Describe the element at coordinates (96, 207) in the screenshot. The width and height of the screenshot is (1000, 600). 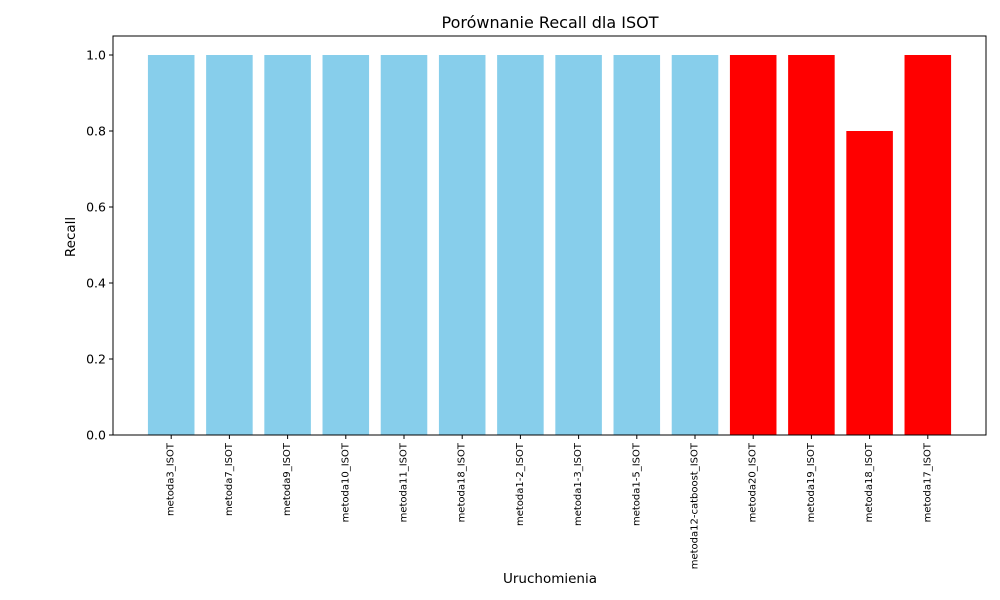
I see `y-tick-label: 0.6` at that location.